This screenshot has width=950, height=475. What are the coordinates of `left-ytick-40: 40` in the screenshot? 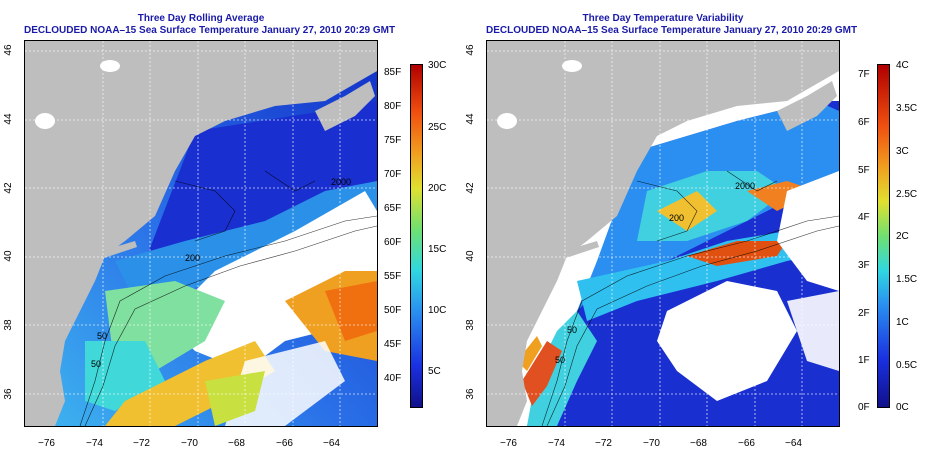 It's located at (8, 256).